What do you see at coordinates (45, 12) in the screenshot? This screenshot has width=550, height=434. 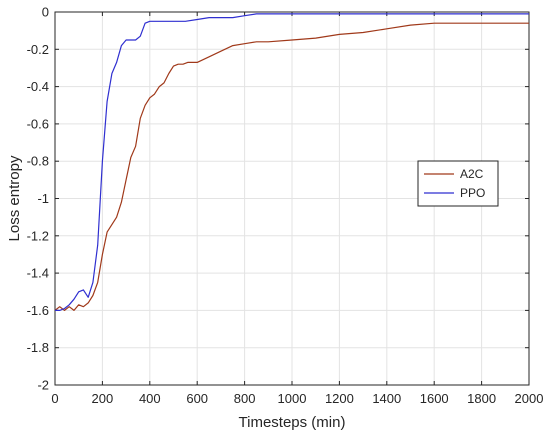 I see `y-tick-label: 0` at bounding box center [45, 12].